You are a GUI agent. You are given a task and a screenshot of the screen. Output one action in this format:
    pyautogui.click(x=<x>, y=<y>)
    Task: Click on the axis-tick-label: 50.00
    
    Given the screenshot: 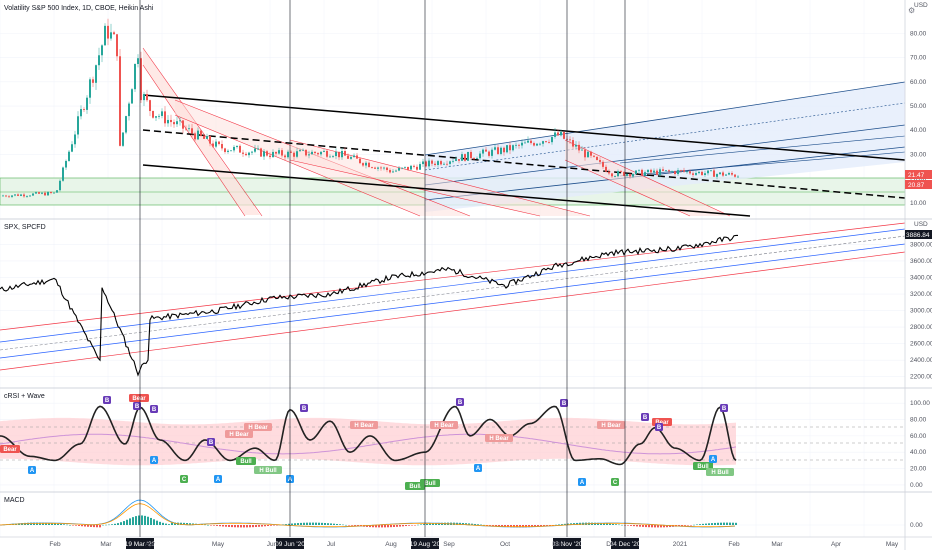 What is the action you would take?
    pyautogui.click(x=918, y=106)
    